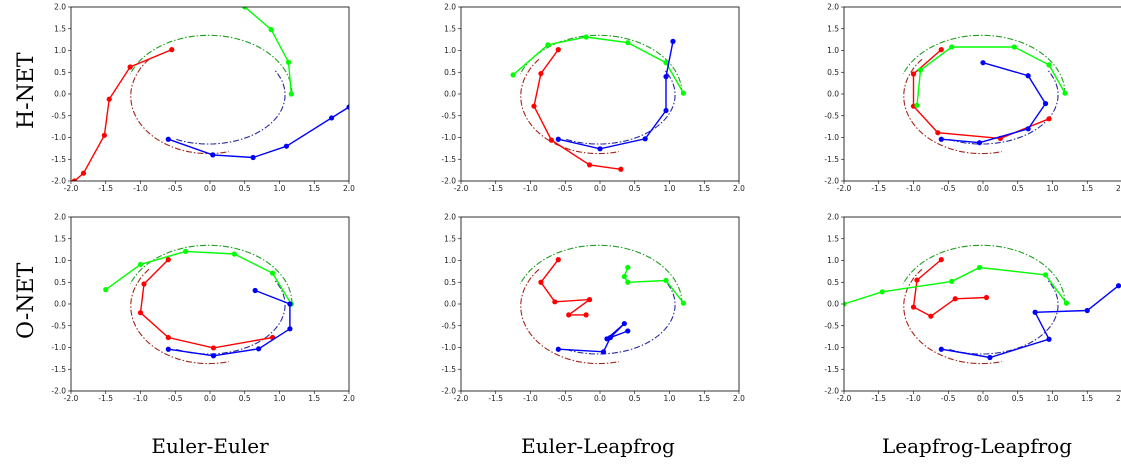 The image size is (1121, 467). What do you see at coordinates (833, 50) in the screenshot?
I see `y-tick-label: 1.0` at bounding box center [833, 50].